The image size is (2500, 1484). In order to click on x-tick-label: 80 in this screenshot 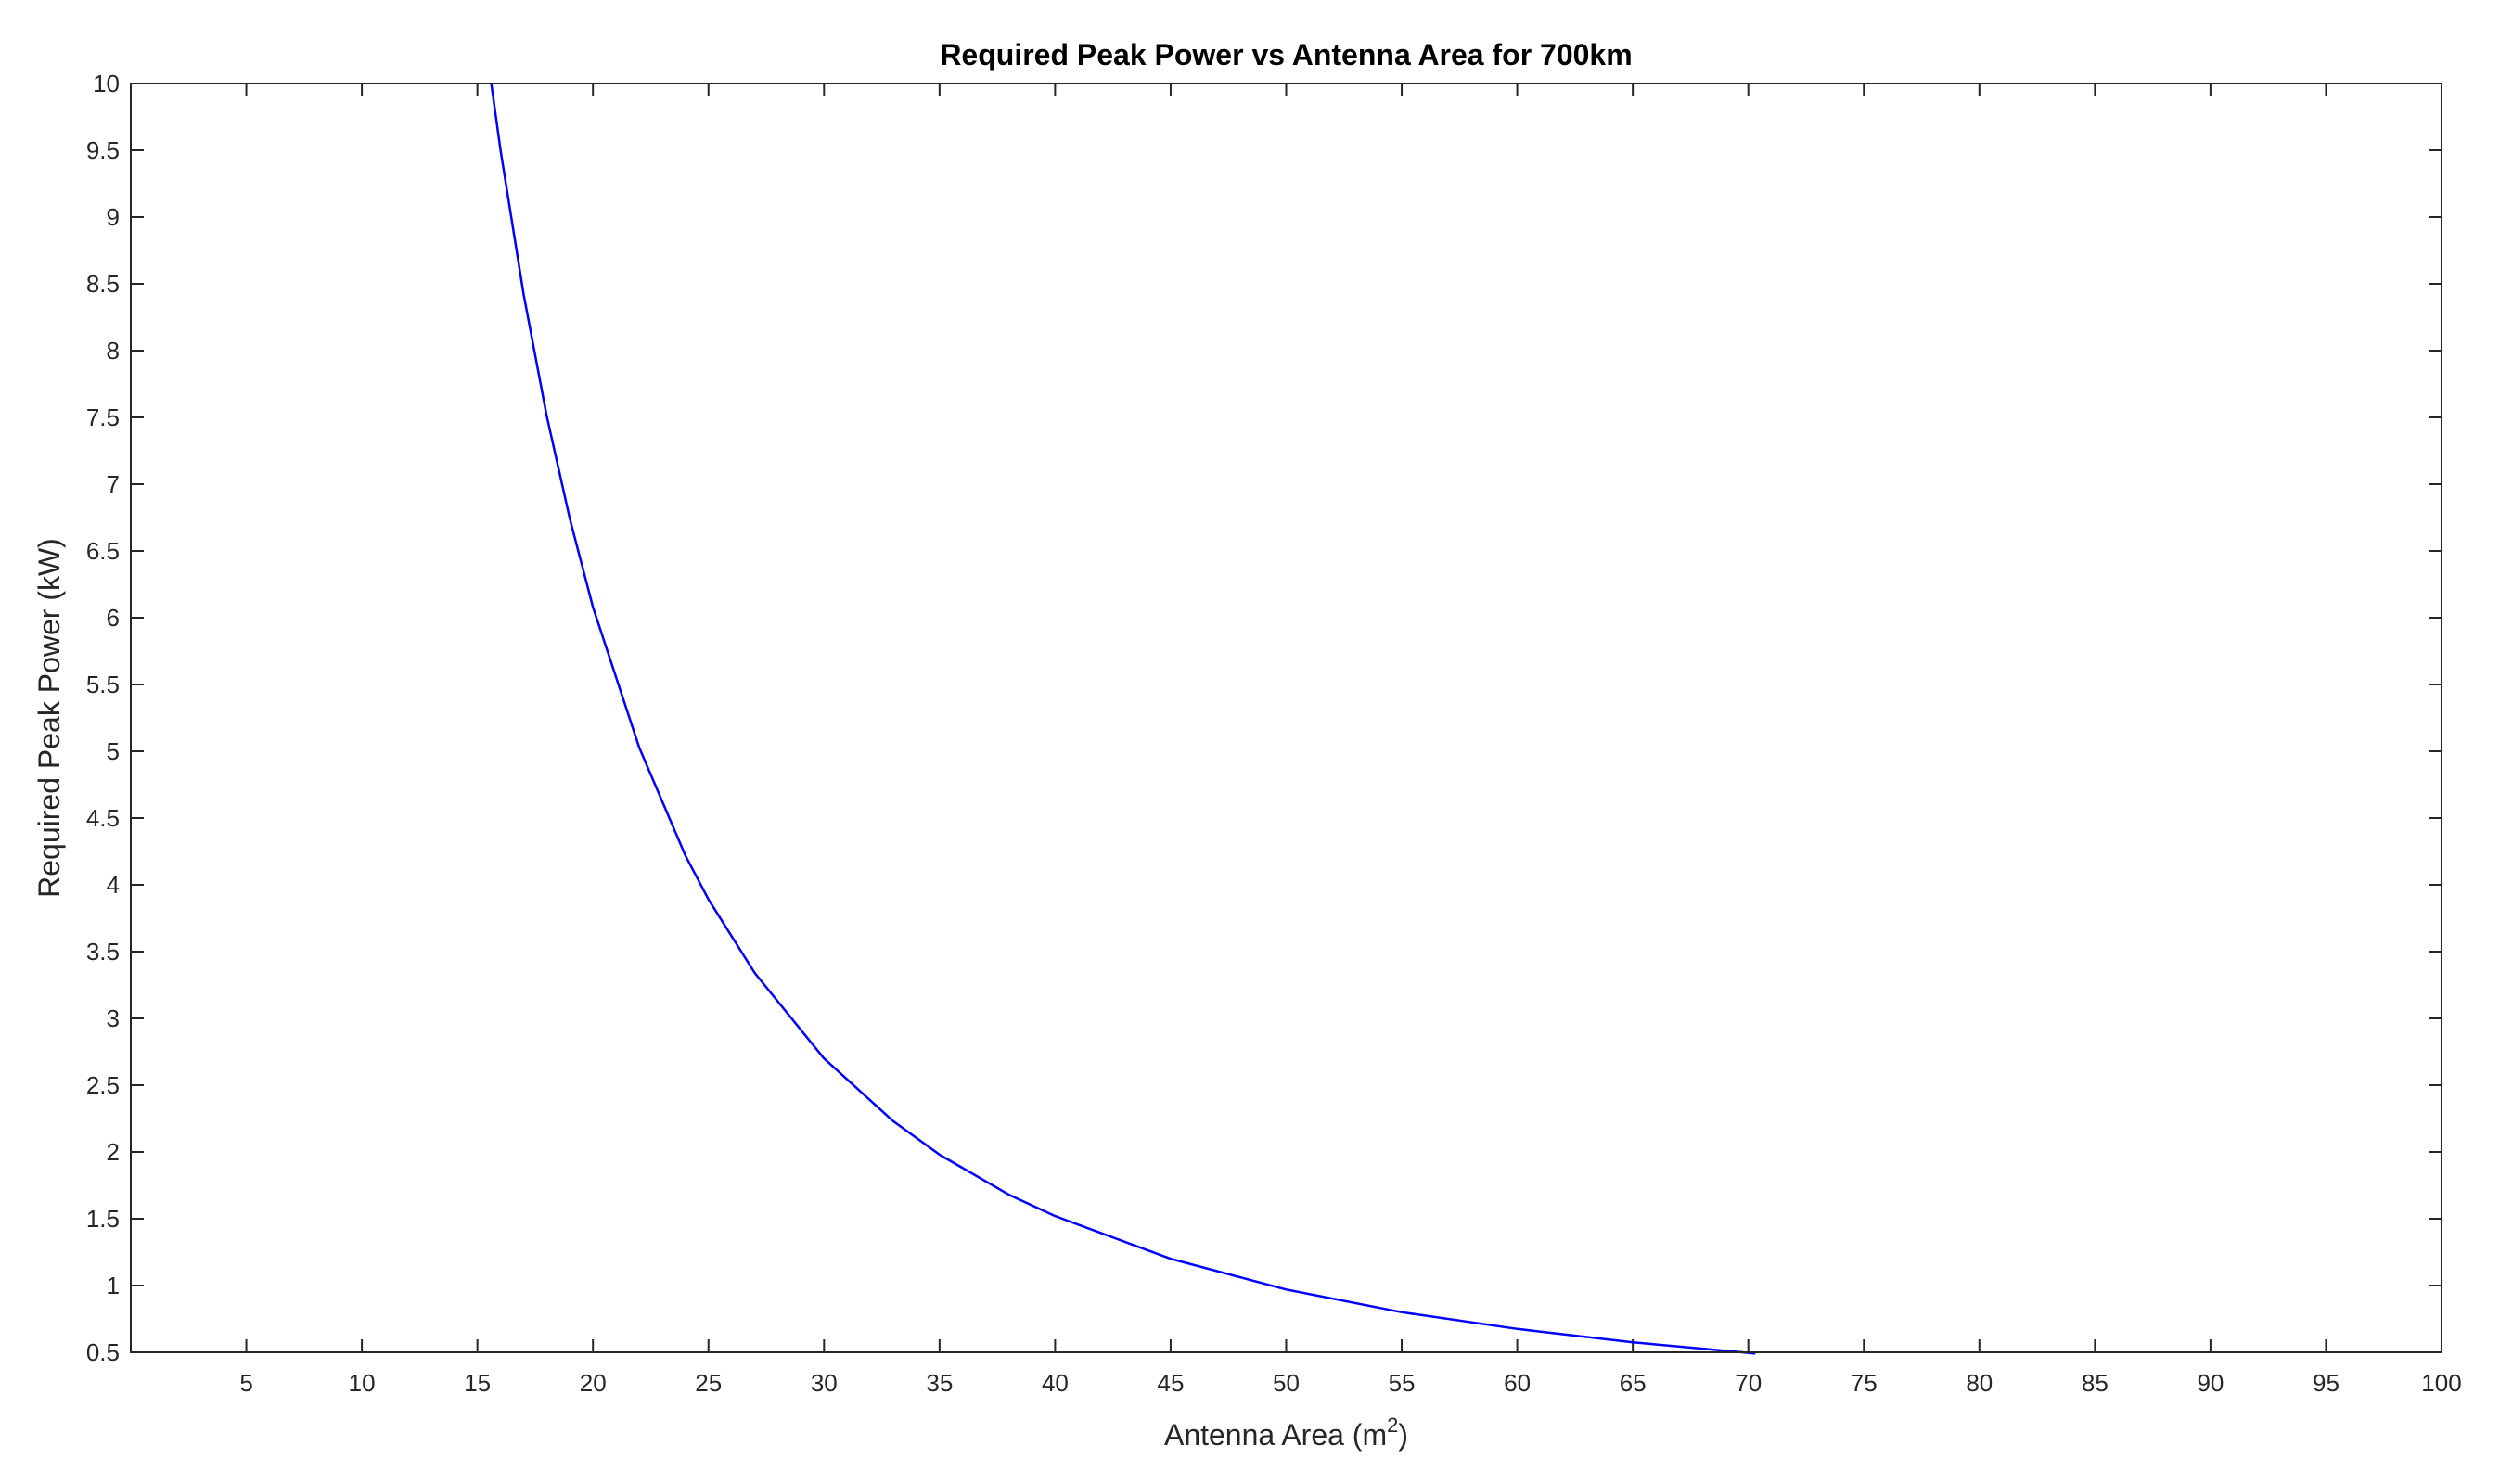, I will do `click(1980, 1383)`.